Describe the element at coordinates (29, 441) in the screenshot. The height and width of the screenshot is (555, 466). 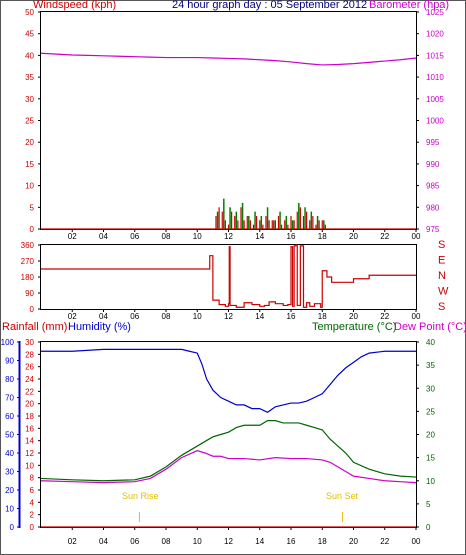
I see `y-tick-label: 14` at that location.